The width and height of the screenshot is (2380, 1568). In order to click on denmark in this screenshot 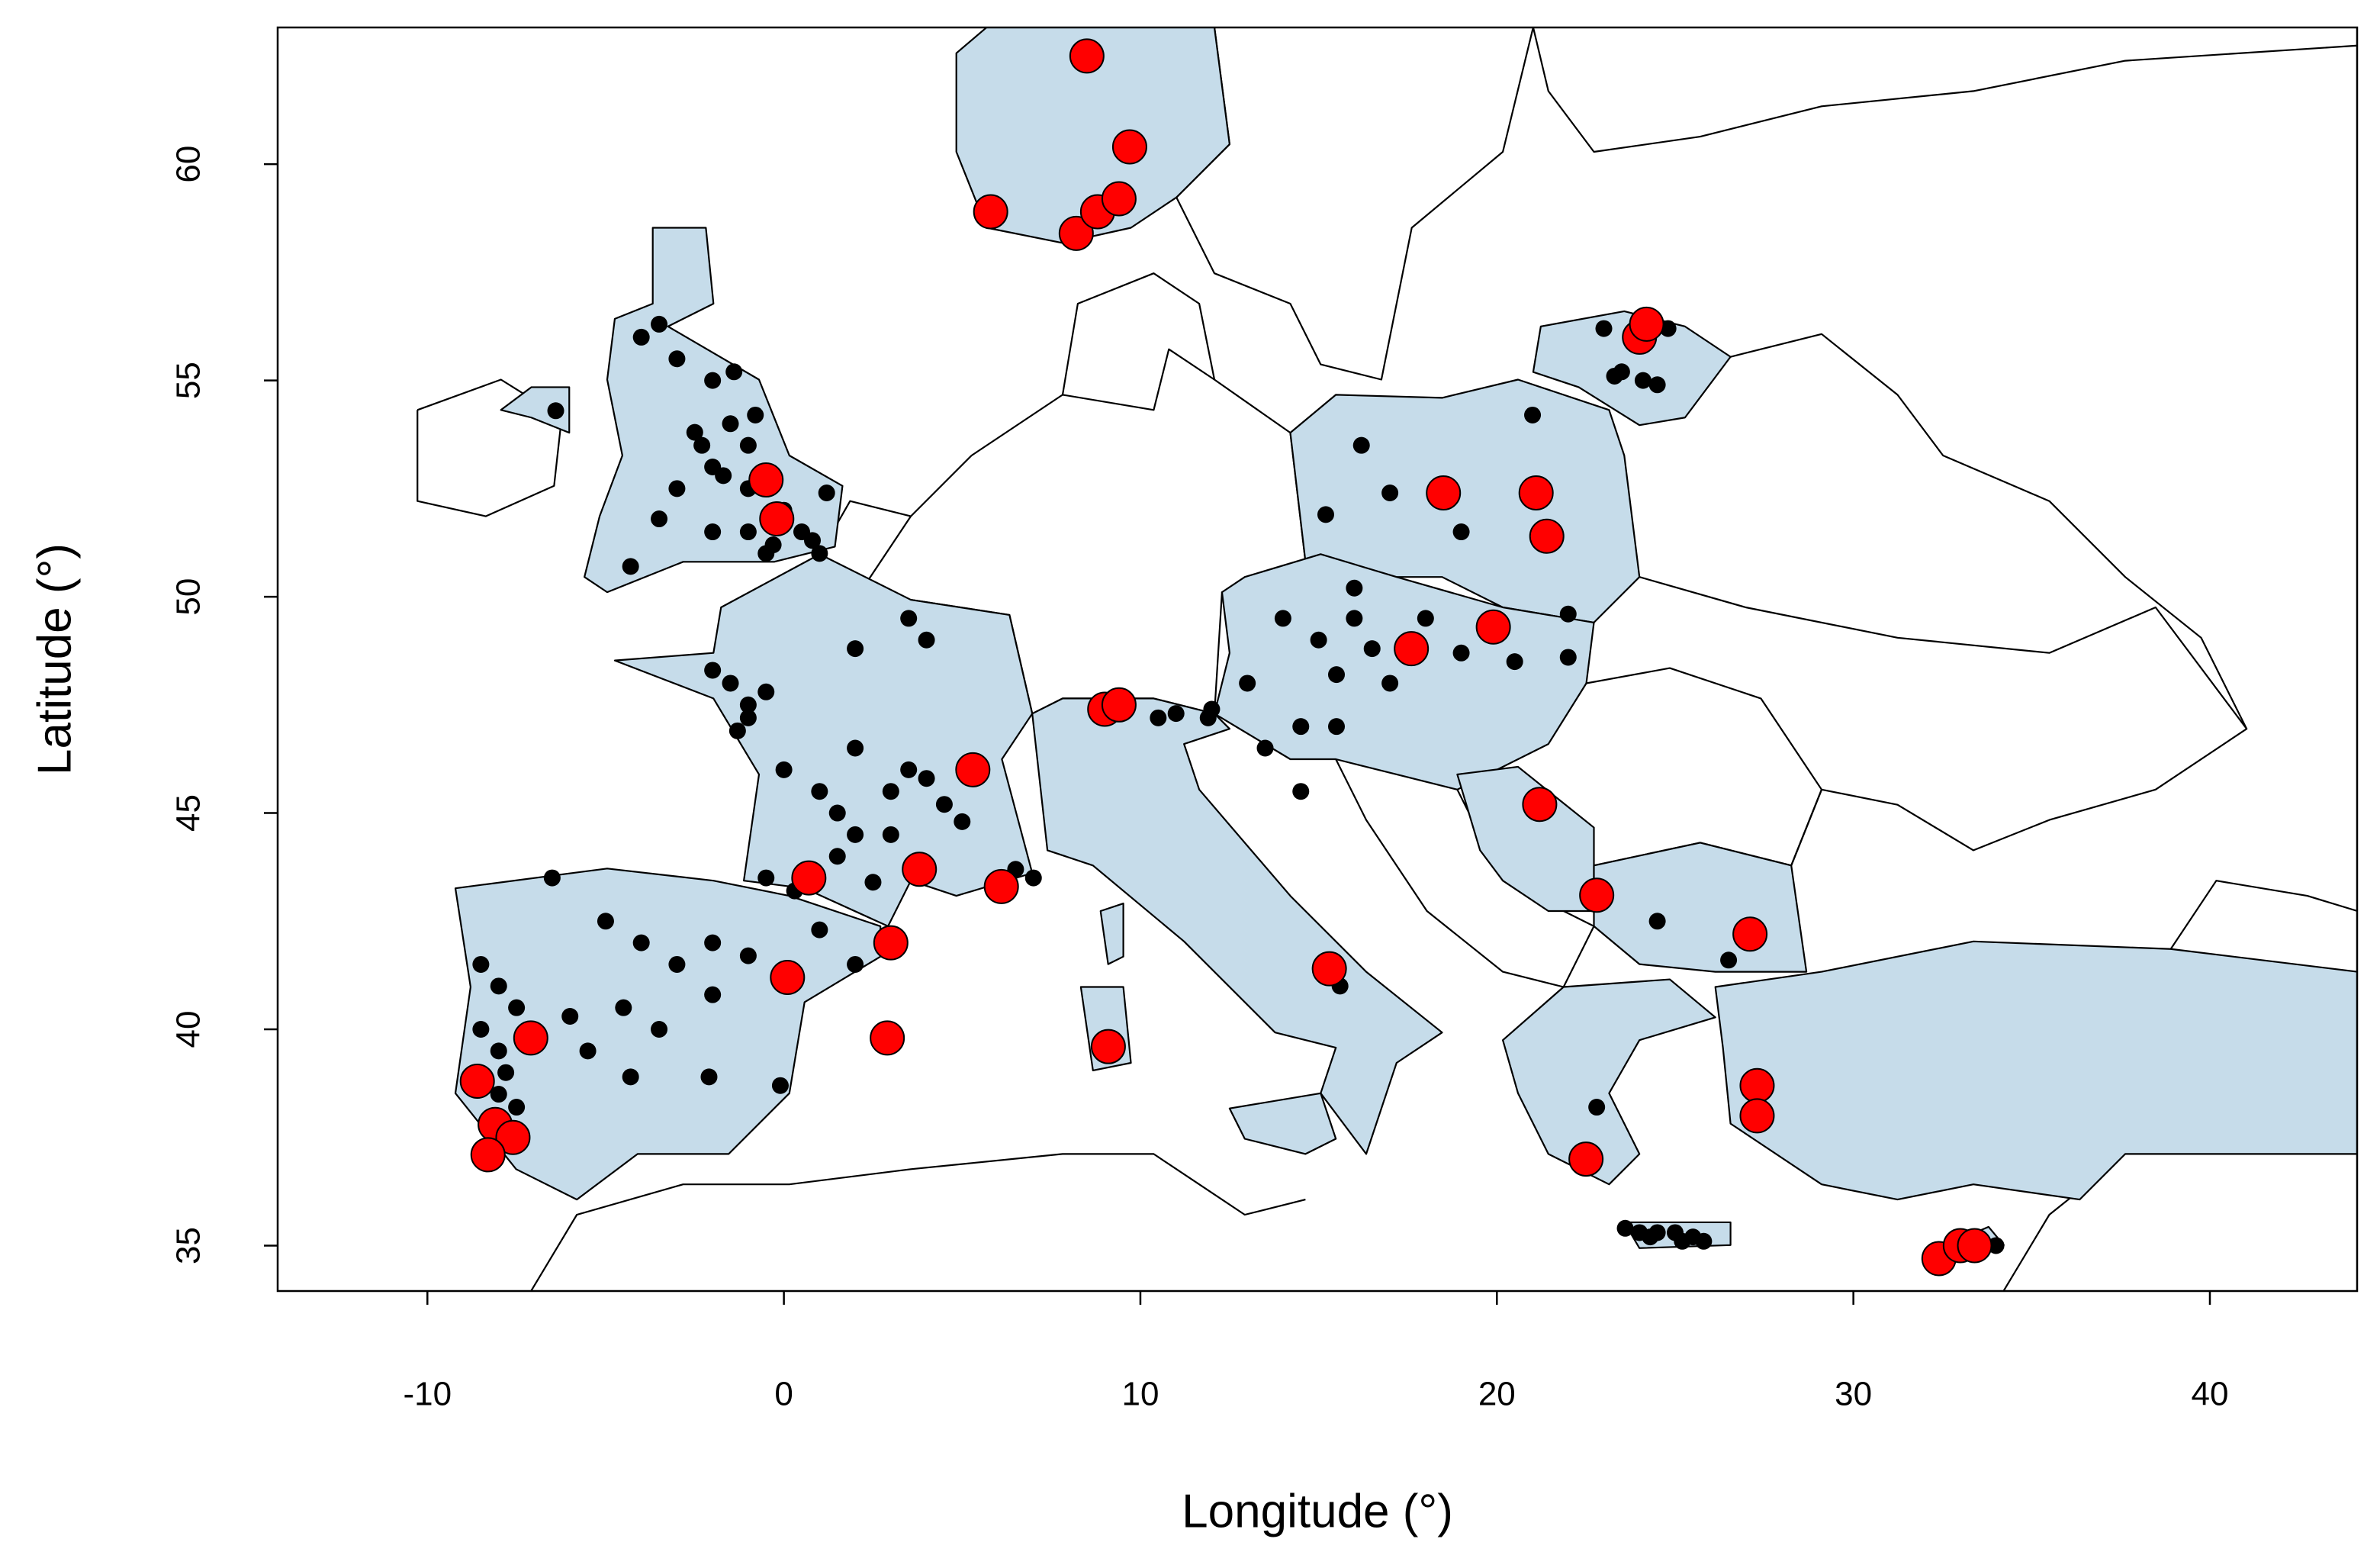, I will do `click(1138, 333)`.